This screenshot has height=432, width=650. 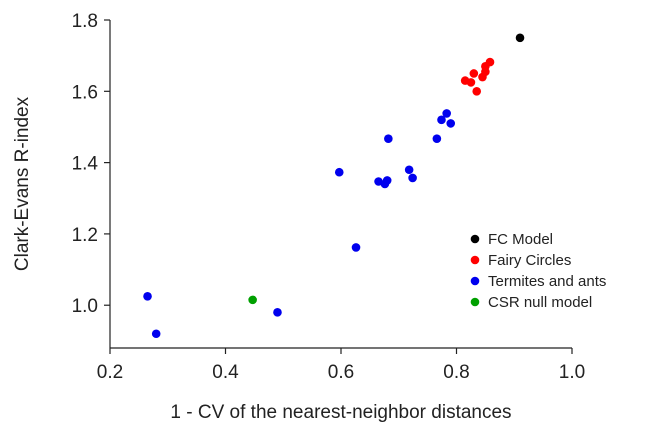 I want to click on x-axis-ticks: 0.2 0.4 0.6 0.8 1.0, so click(x=341, y=365).